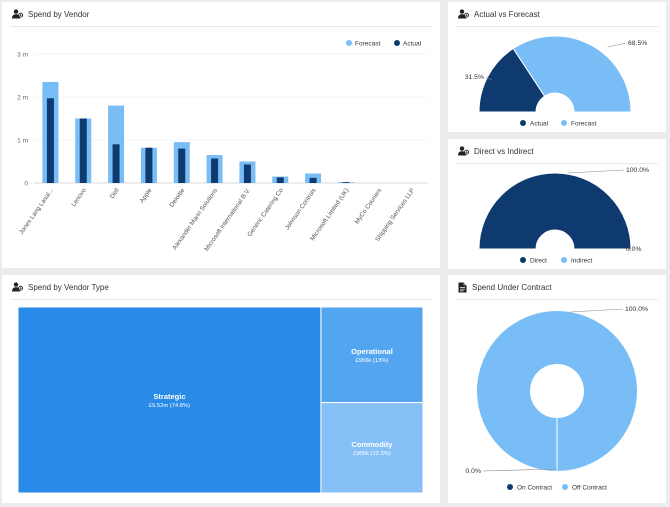 This screenshot has height=507, width=670. What do you see at coordinates (59, 14) in the screenshot?
I see `panel-title: Spend by Vendor` at bounding box center [59, 14].